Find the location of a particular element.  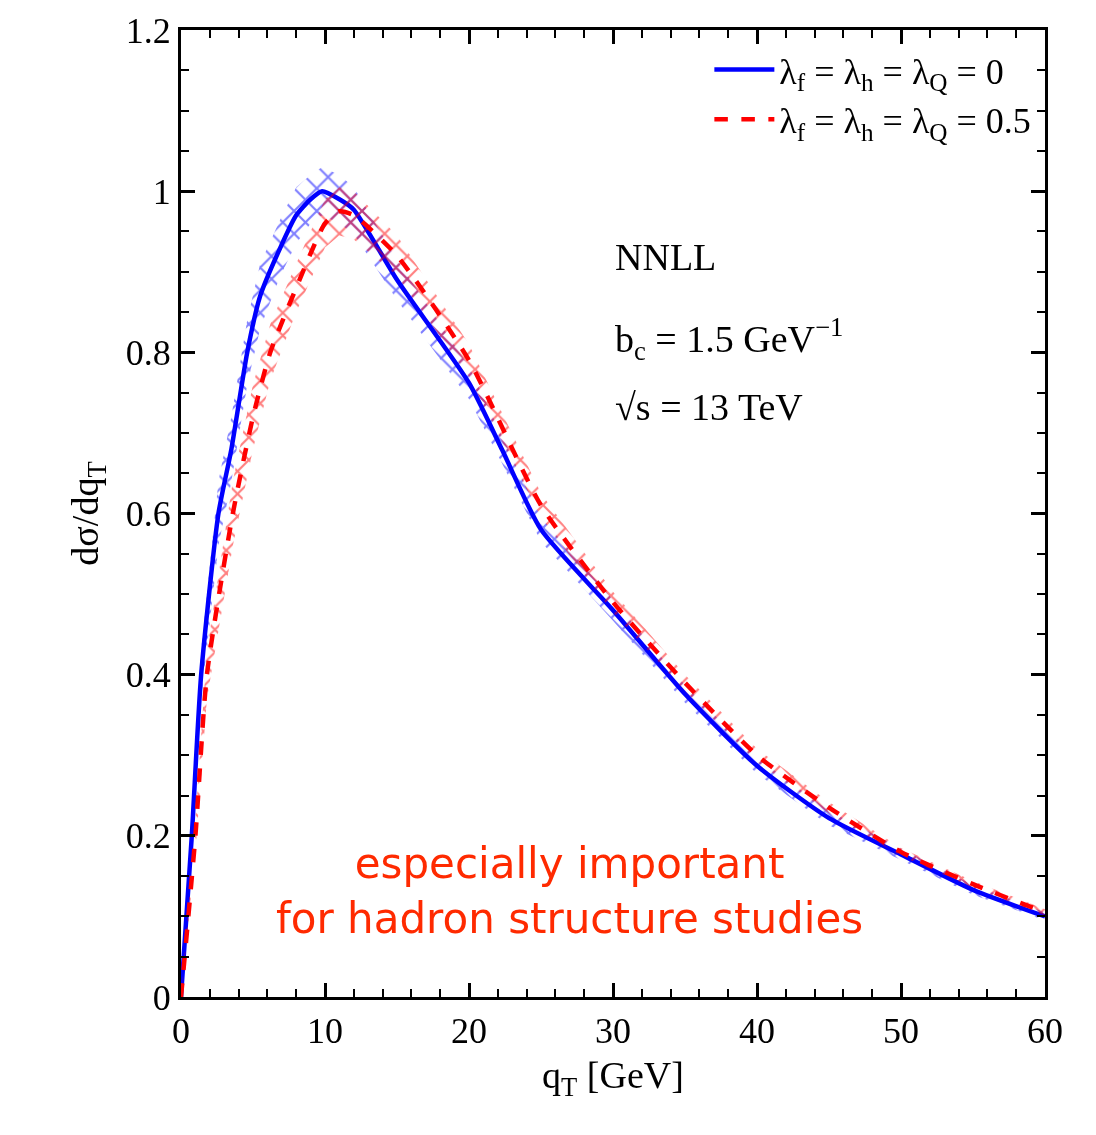

annotation: especially important for hadron structure studies is located at coordinates (570, 891).